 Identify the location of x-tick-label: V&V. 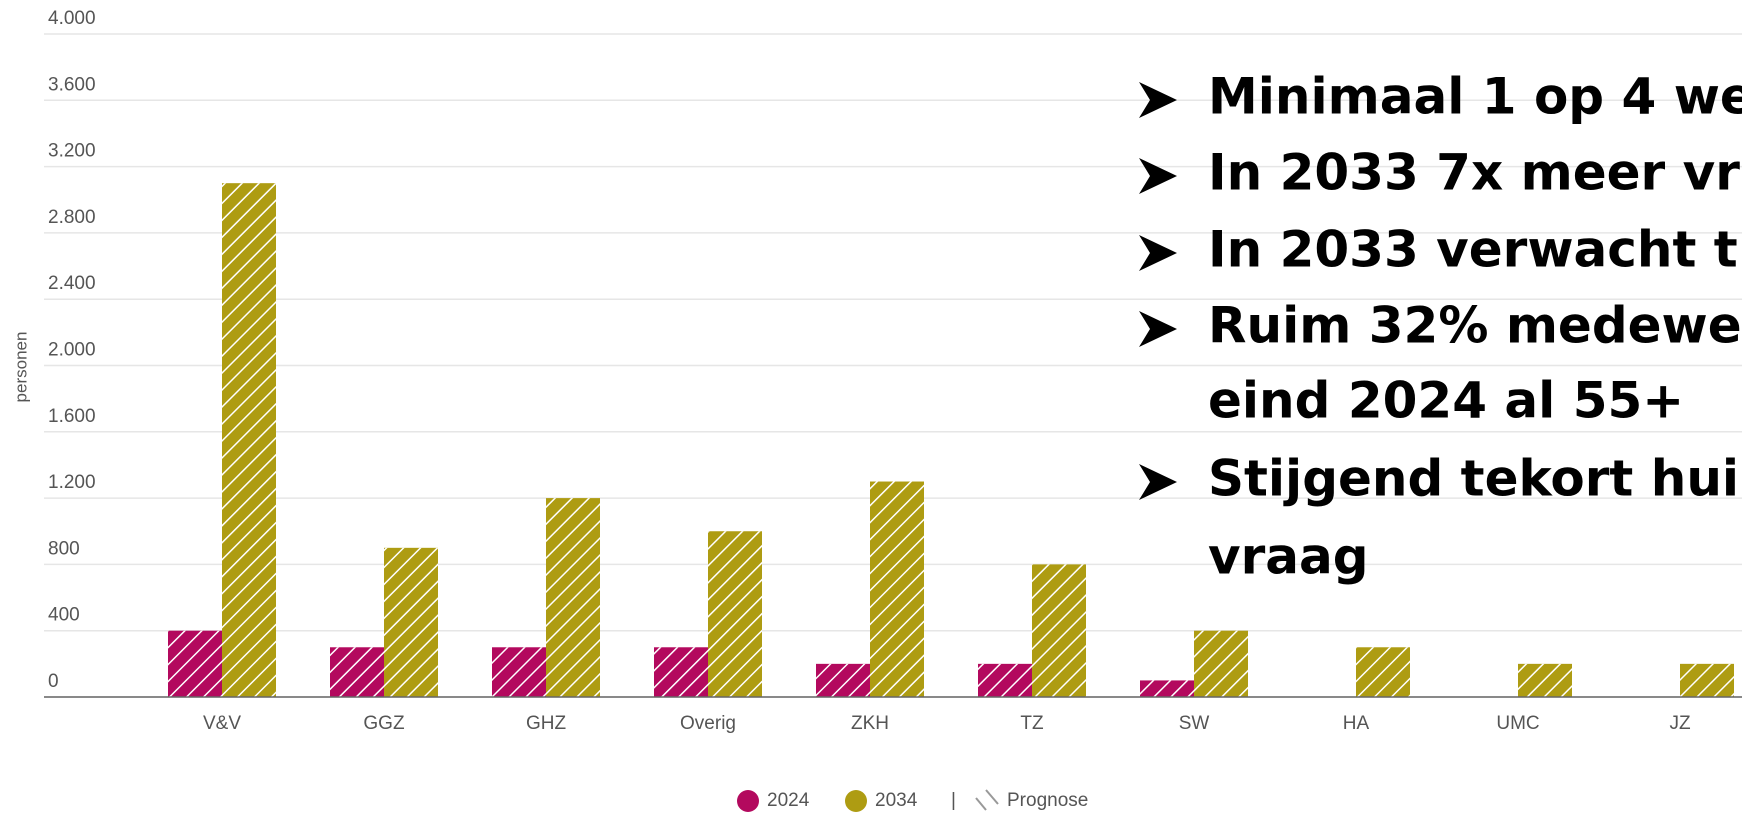
(222, 723).